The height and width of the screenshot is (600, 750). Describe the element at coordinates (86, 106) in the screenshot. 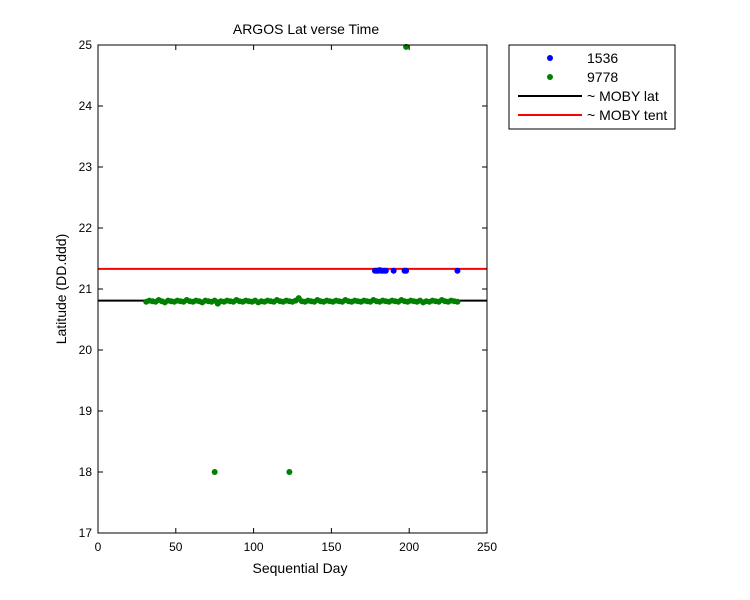

I see `y-tick-label: 24` at that location.